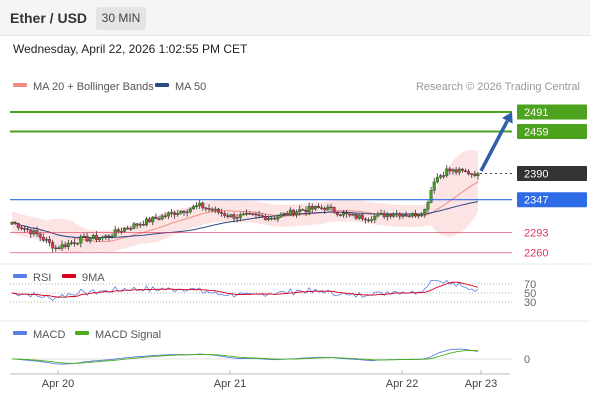  Describe the element at coordinates (295, 18) in the screenshot. I see `chart-header: Ether / USD 30 MIN` at that location.